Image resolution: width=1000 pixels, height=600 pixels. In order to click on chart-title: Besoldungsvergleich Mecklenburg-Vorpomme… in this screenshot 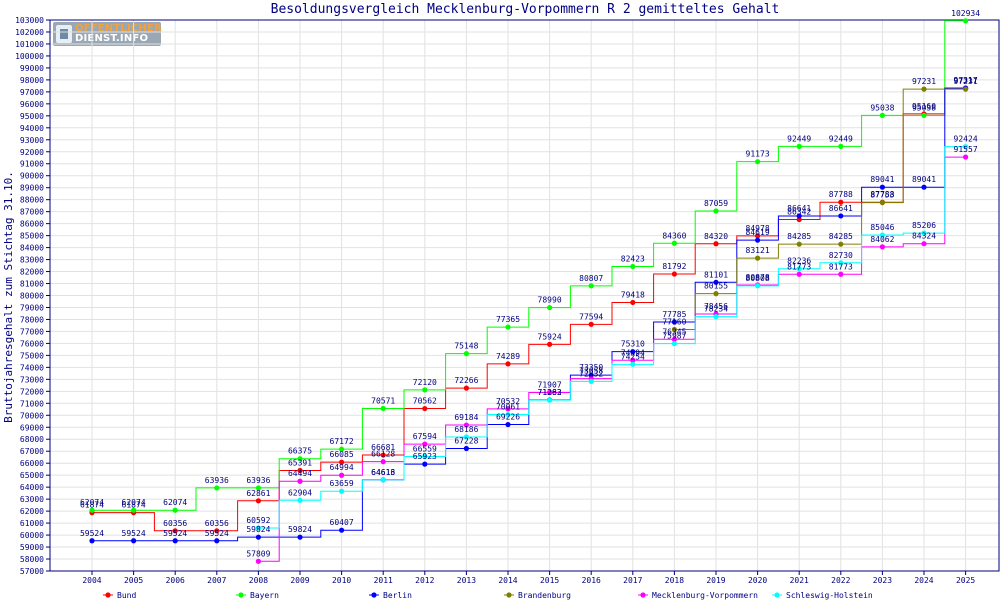, I will do `click(525, 9)`.